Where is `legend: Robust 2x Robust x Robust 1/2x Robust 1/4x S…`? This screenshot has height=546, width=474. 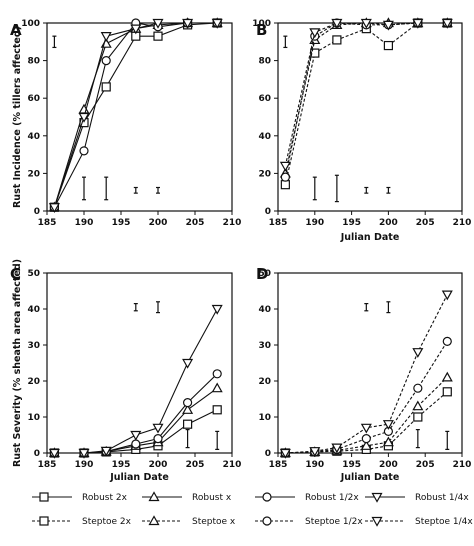
legend: Robust 2x Robust x Robust 1/2x Robust 1/4x S… is located at coordinates (252, 509).